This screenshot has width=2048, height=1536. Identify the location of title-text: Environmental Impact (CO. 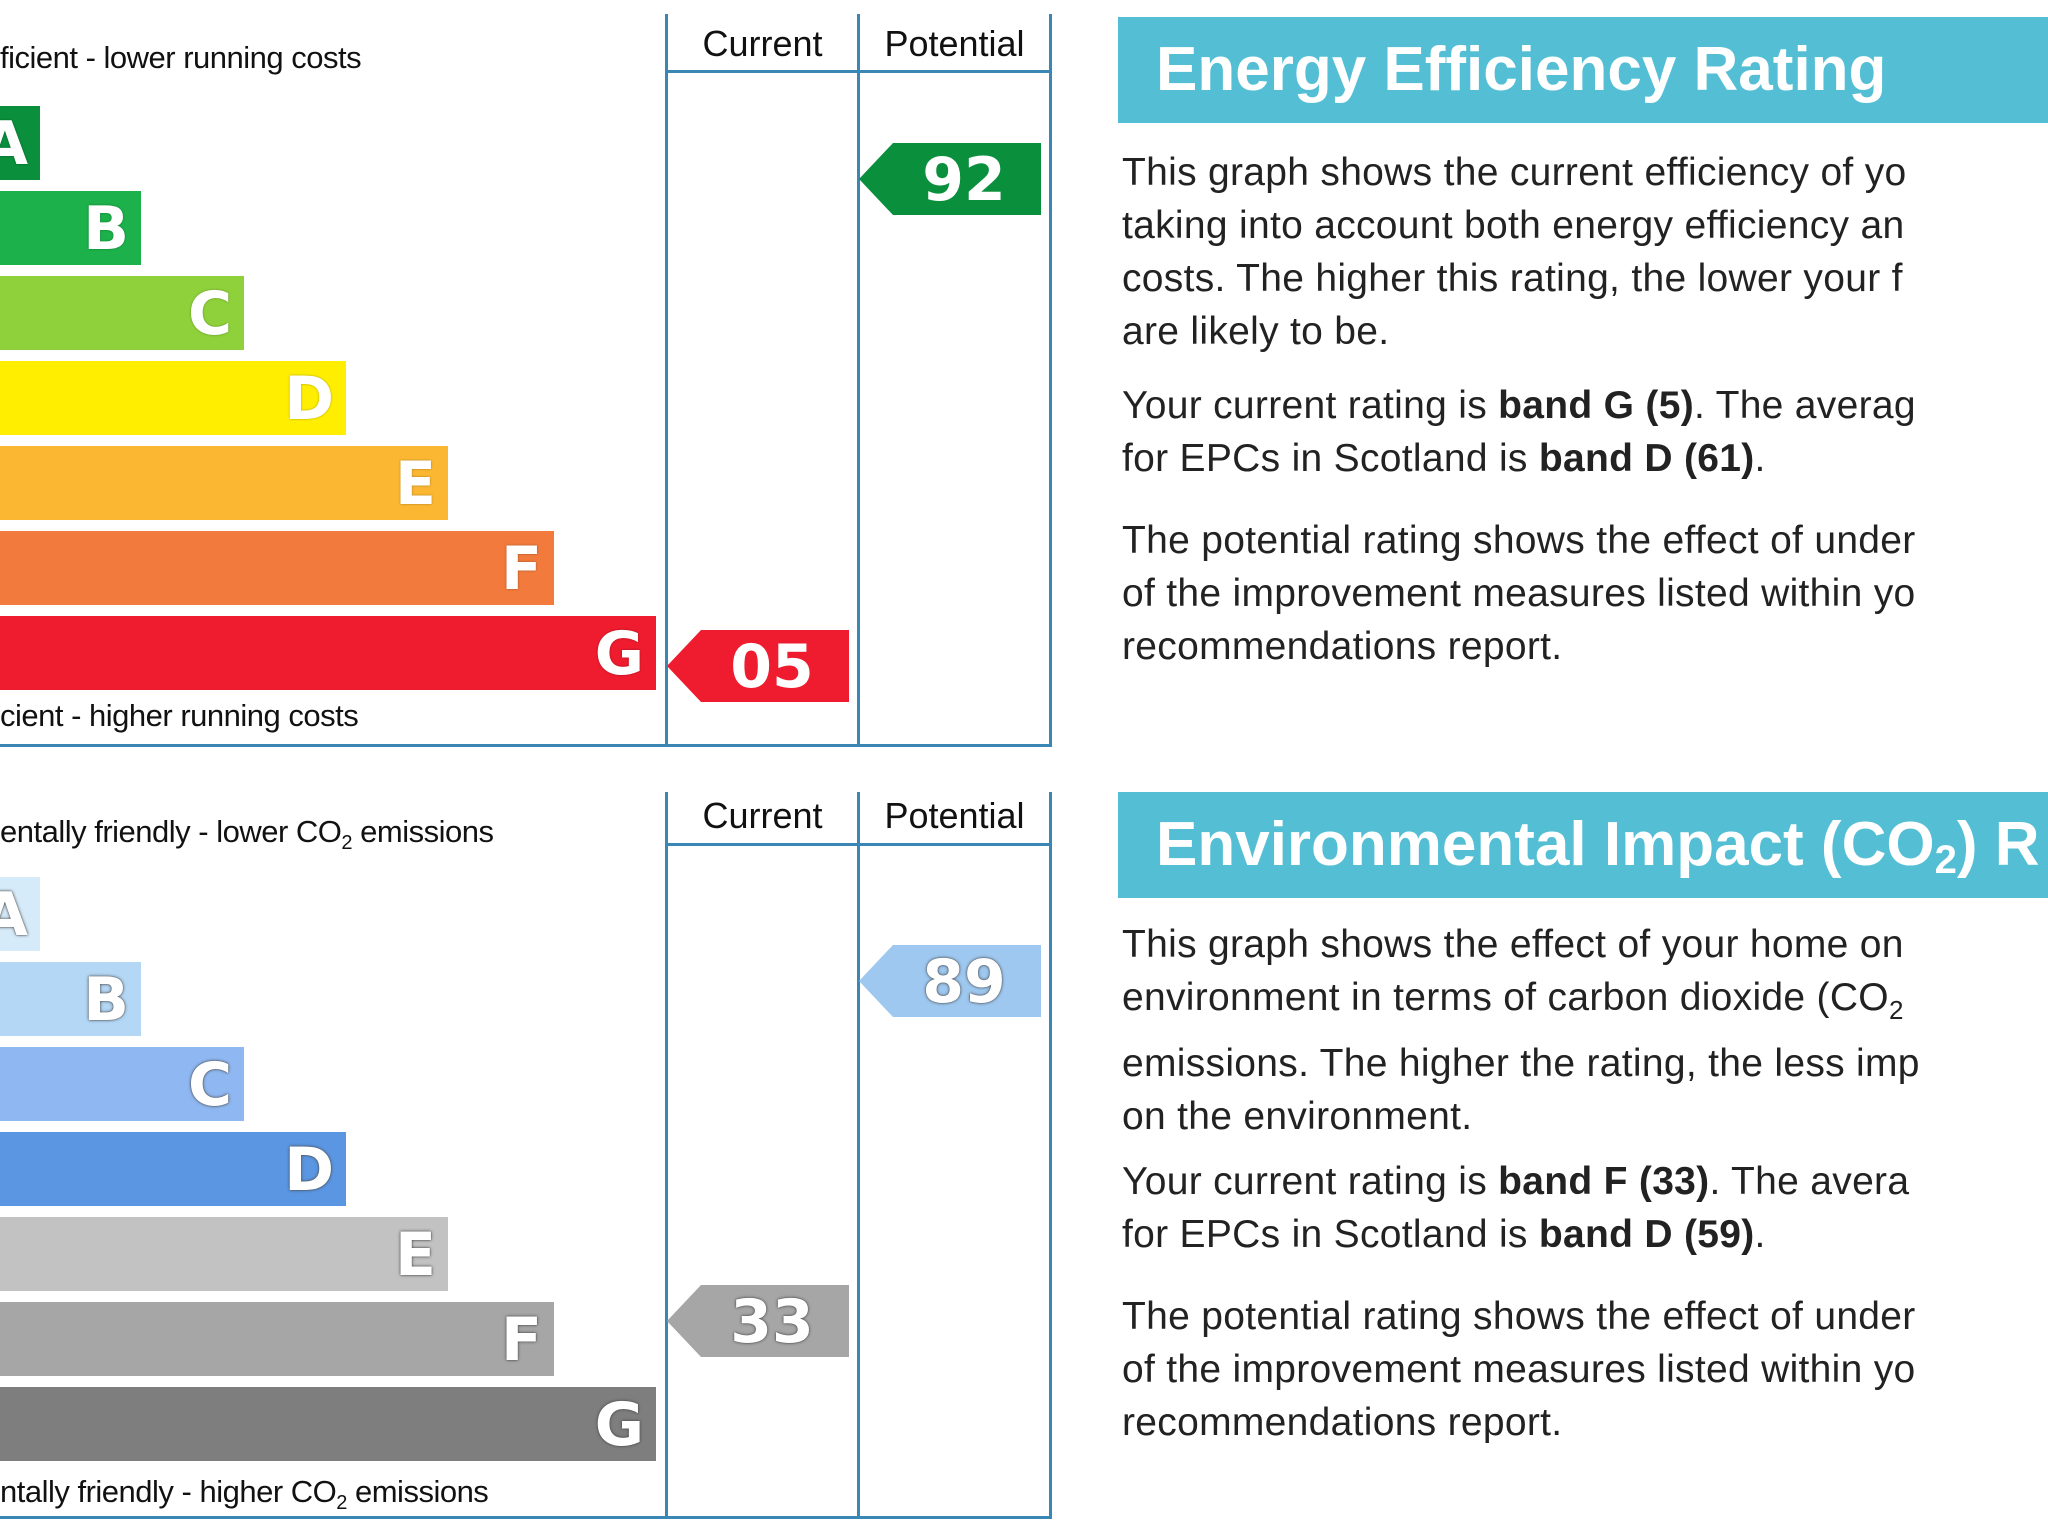
(1545, 844).